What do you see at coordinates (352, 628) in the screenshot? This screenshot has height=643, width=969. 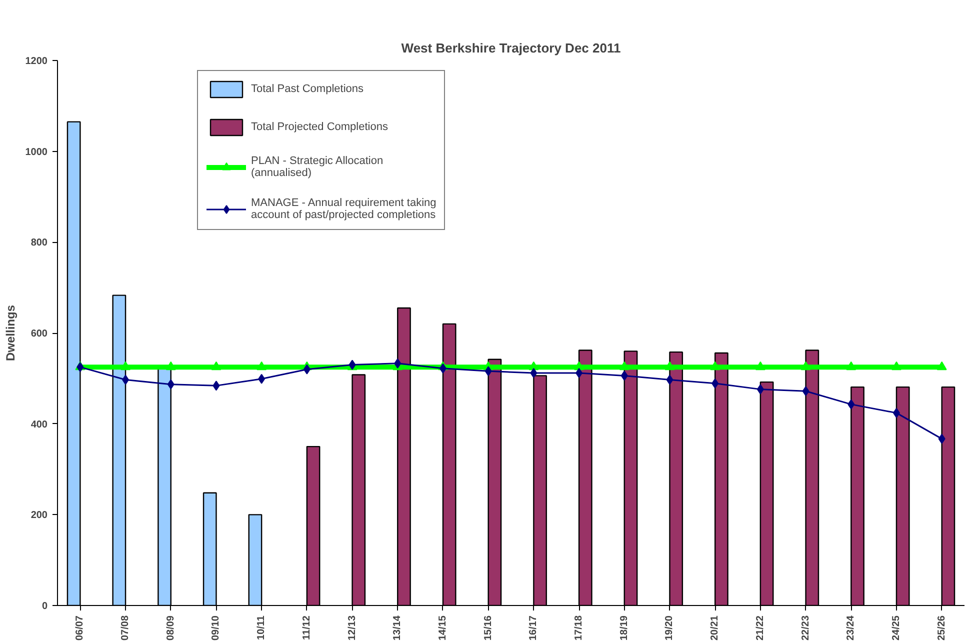 I see `x-tick-label: 12/13` at bounding box center [352, 628].